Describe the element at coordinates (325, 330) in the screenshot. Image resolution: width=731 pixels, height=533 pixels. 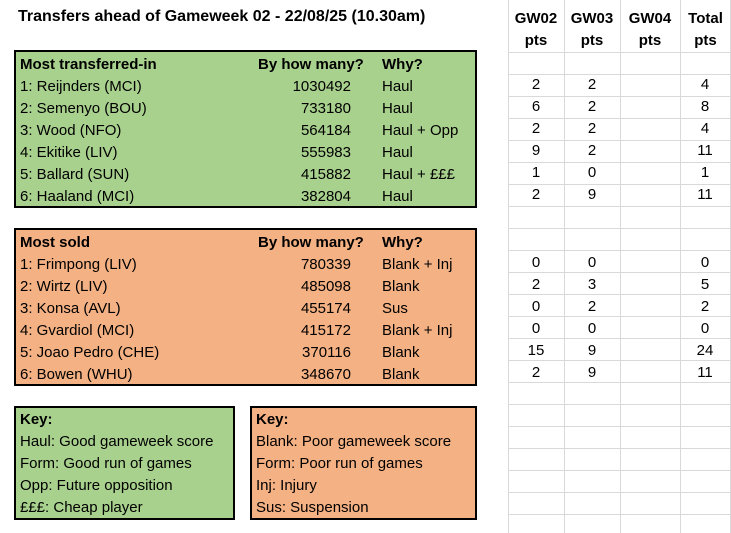
I see `transfer-count: 415172` at that location.